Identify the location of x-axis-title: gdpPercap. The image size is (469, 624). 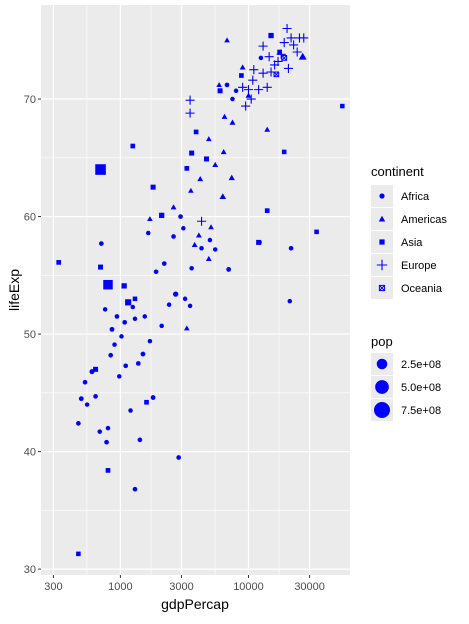
(195, 604).